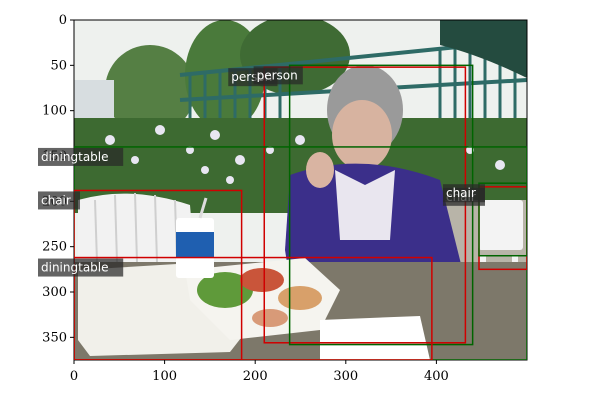 The width and height of the screenshot is (600, 400). What do you see at coordinates (63, 20) in the screenshot?
I see `y-tick-label: 0` at bounding box center [63, 20].